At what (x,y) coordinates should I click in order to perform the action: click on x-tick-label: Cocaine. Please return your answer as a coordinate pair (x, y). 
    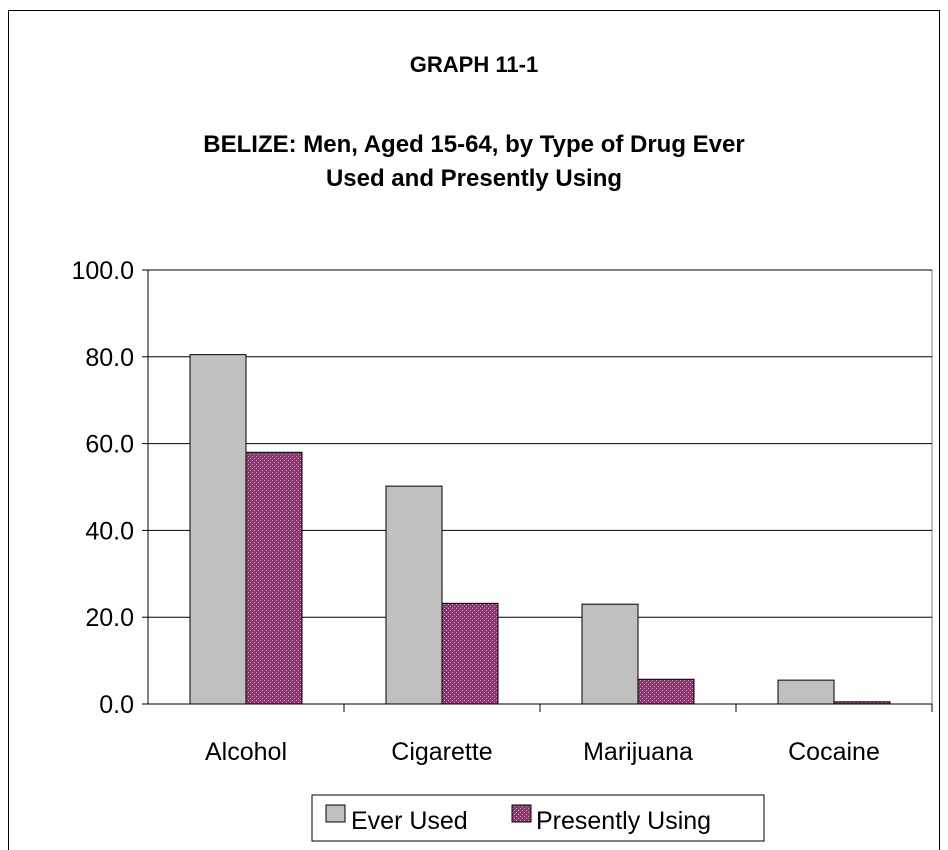
    Looking at the image, I should click on (834, 752).